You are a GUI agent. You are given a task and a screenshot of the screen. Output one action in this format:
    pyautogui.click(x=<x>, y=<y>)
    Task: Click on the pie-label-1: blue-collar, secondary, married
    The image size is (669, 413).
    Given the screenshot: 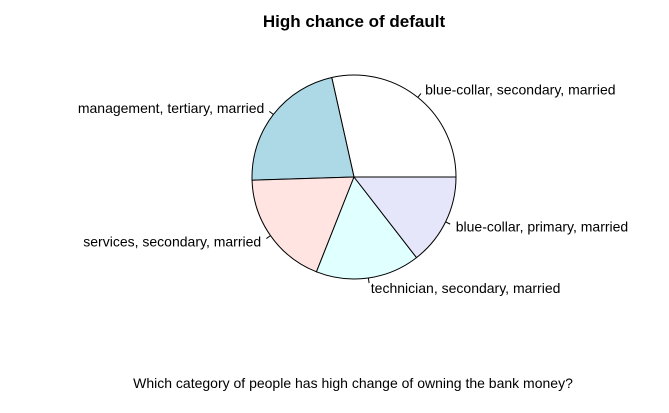 What is the action you would take?
    pyautogui.click(x=520, y=89)
    